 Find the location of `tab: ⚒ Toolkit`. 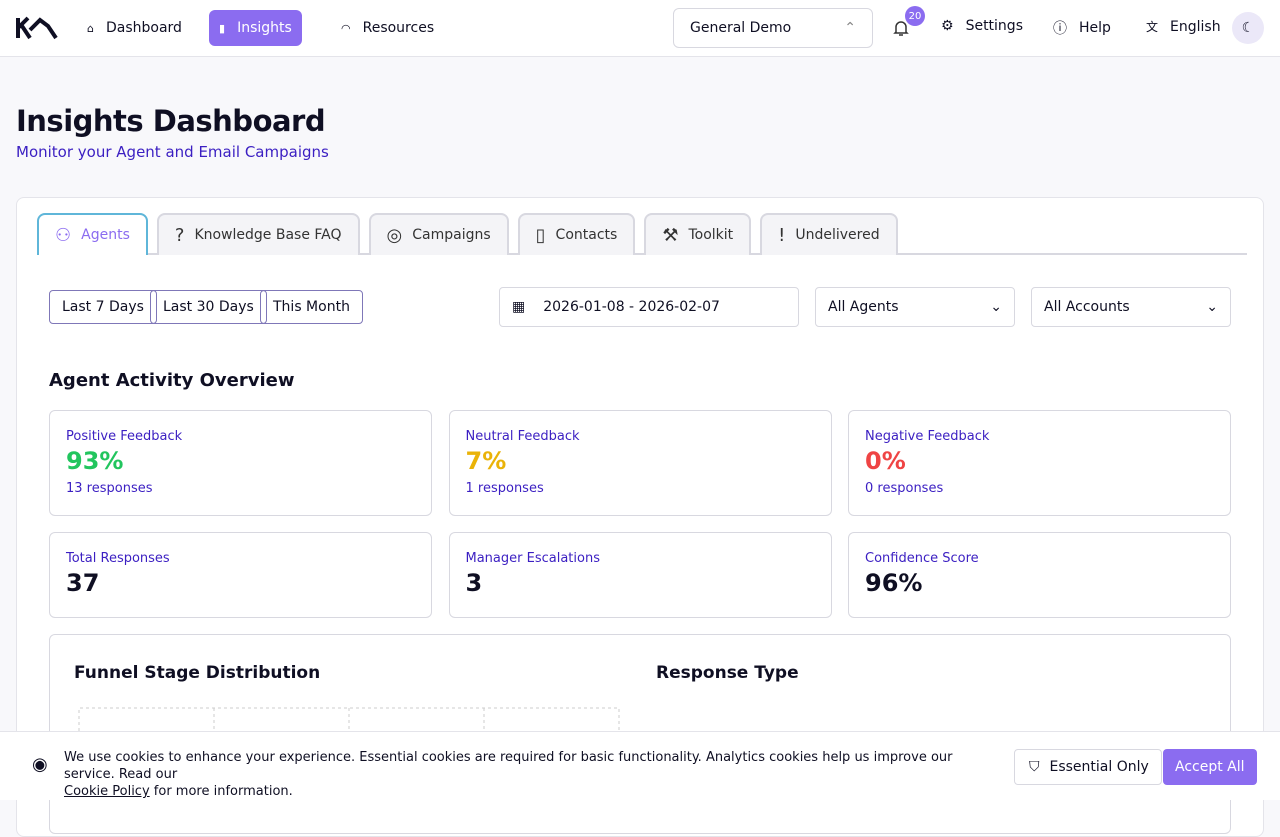

tab: ⚒ Toolkit is located at coordinates (698, 234).